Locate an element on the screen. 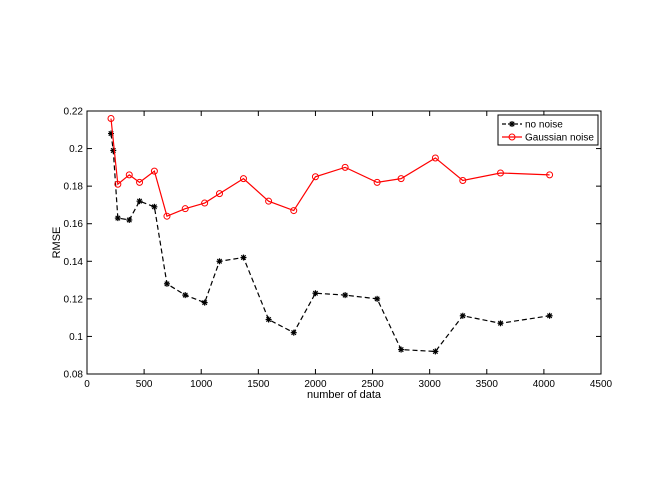  legend-box is located at coordinates (548, 130).